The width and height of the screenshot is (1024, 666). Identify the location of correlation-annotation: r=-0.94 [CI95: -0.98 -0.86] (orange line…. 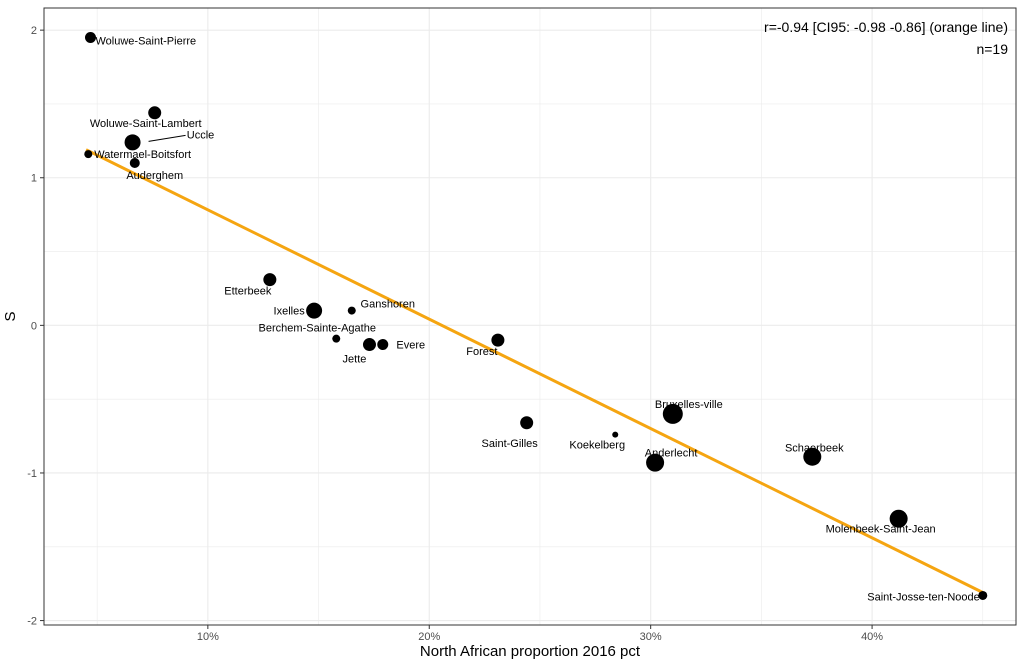
(886, 27).